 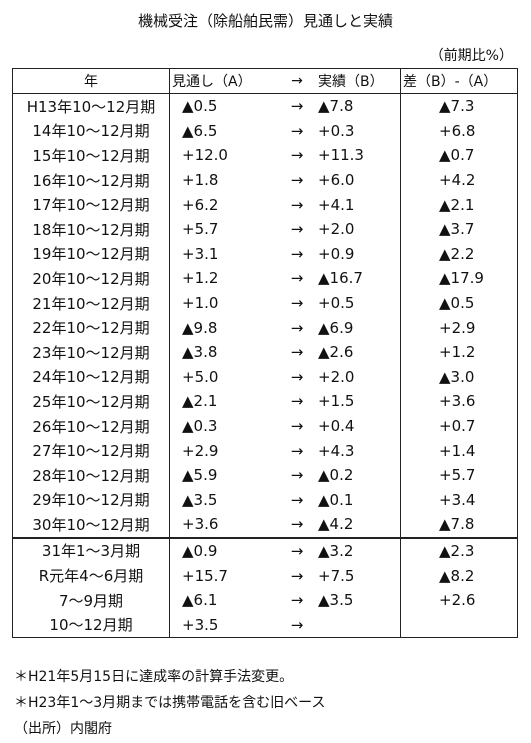 What do you see at coordinates (457, 253) in the screenshot?
I see `table-cell: ▲2.2` at bounding box center [457, 253].